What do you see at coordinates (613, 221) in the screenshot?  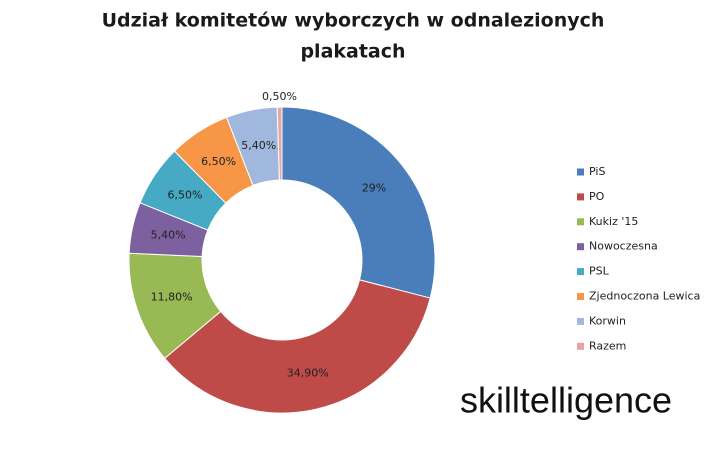 I see `legend-label: Kukiz '15` at bounding box center [613, 221].